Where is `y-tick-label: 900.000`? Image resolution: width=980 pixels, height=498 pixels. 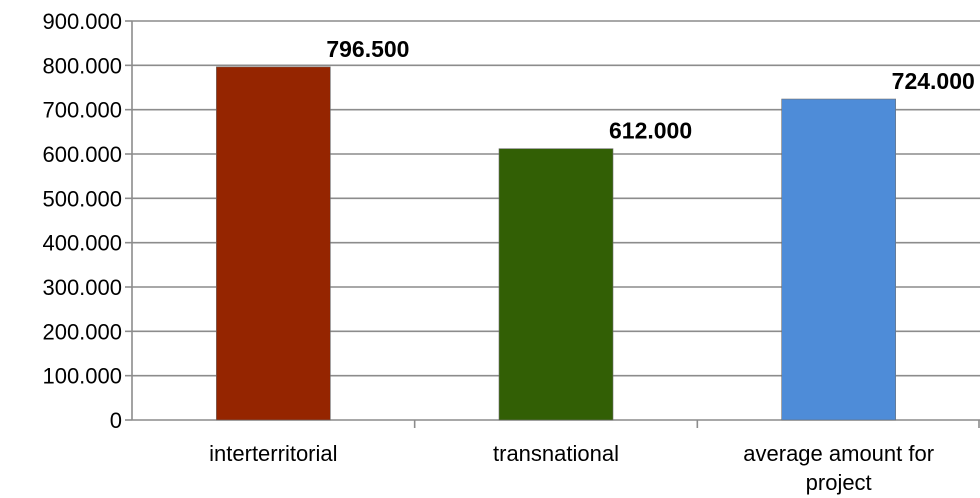 y-tick-label: 900.000 is located at coordinates (82, 21).